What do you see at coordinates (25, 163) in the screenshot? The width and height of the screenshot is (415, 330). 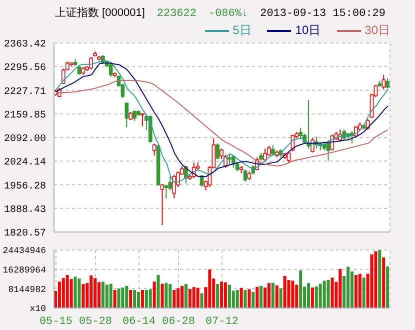 I see `y-tick-label: 2024.14` at bounding box center [25, 163].